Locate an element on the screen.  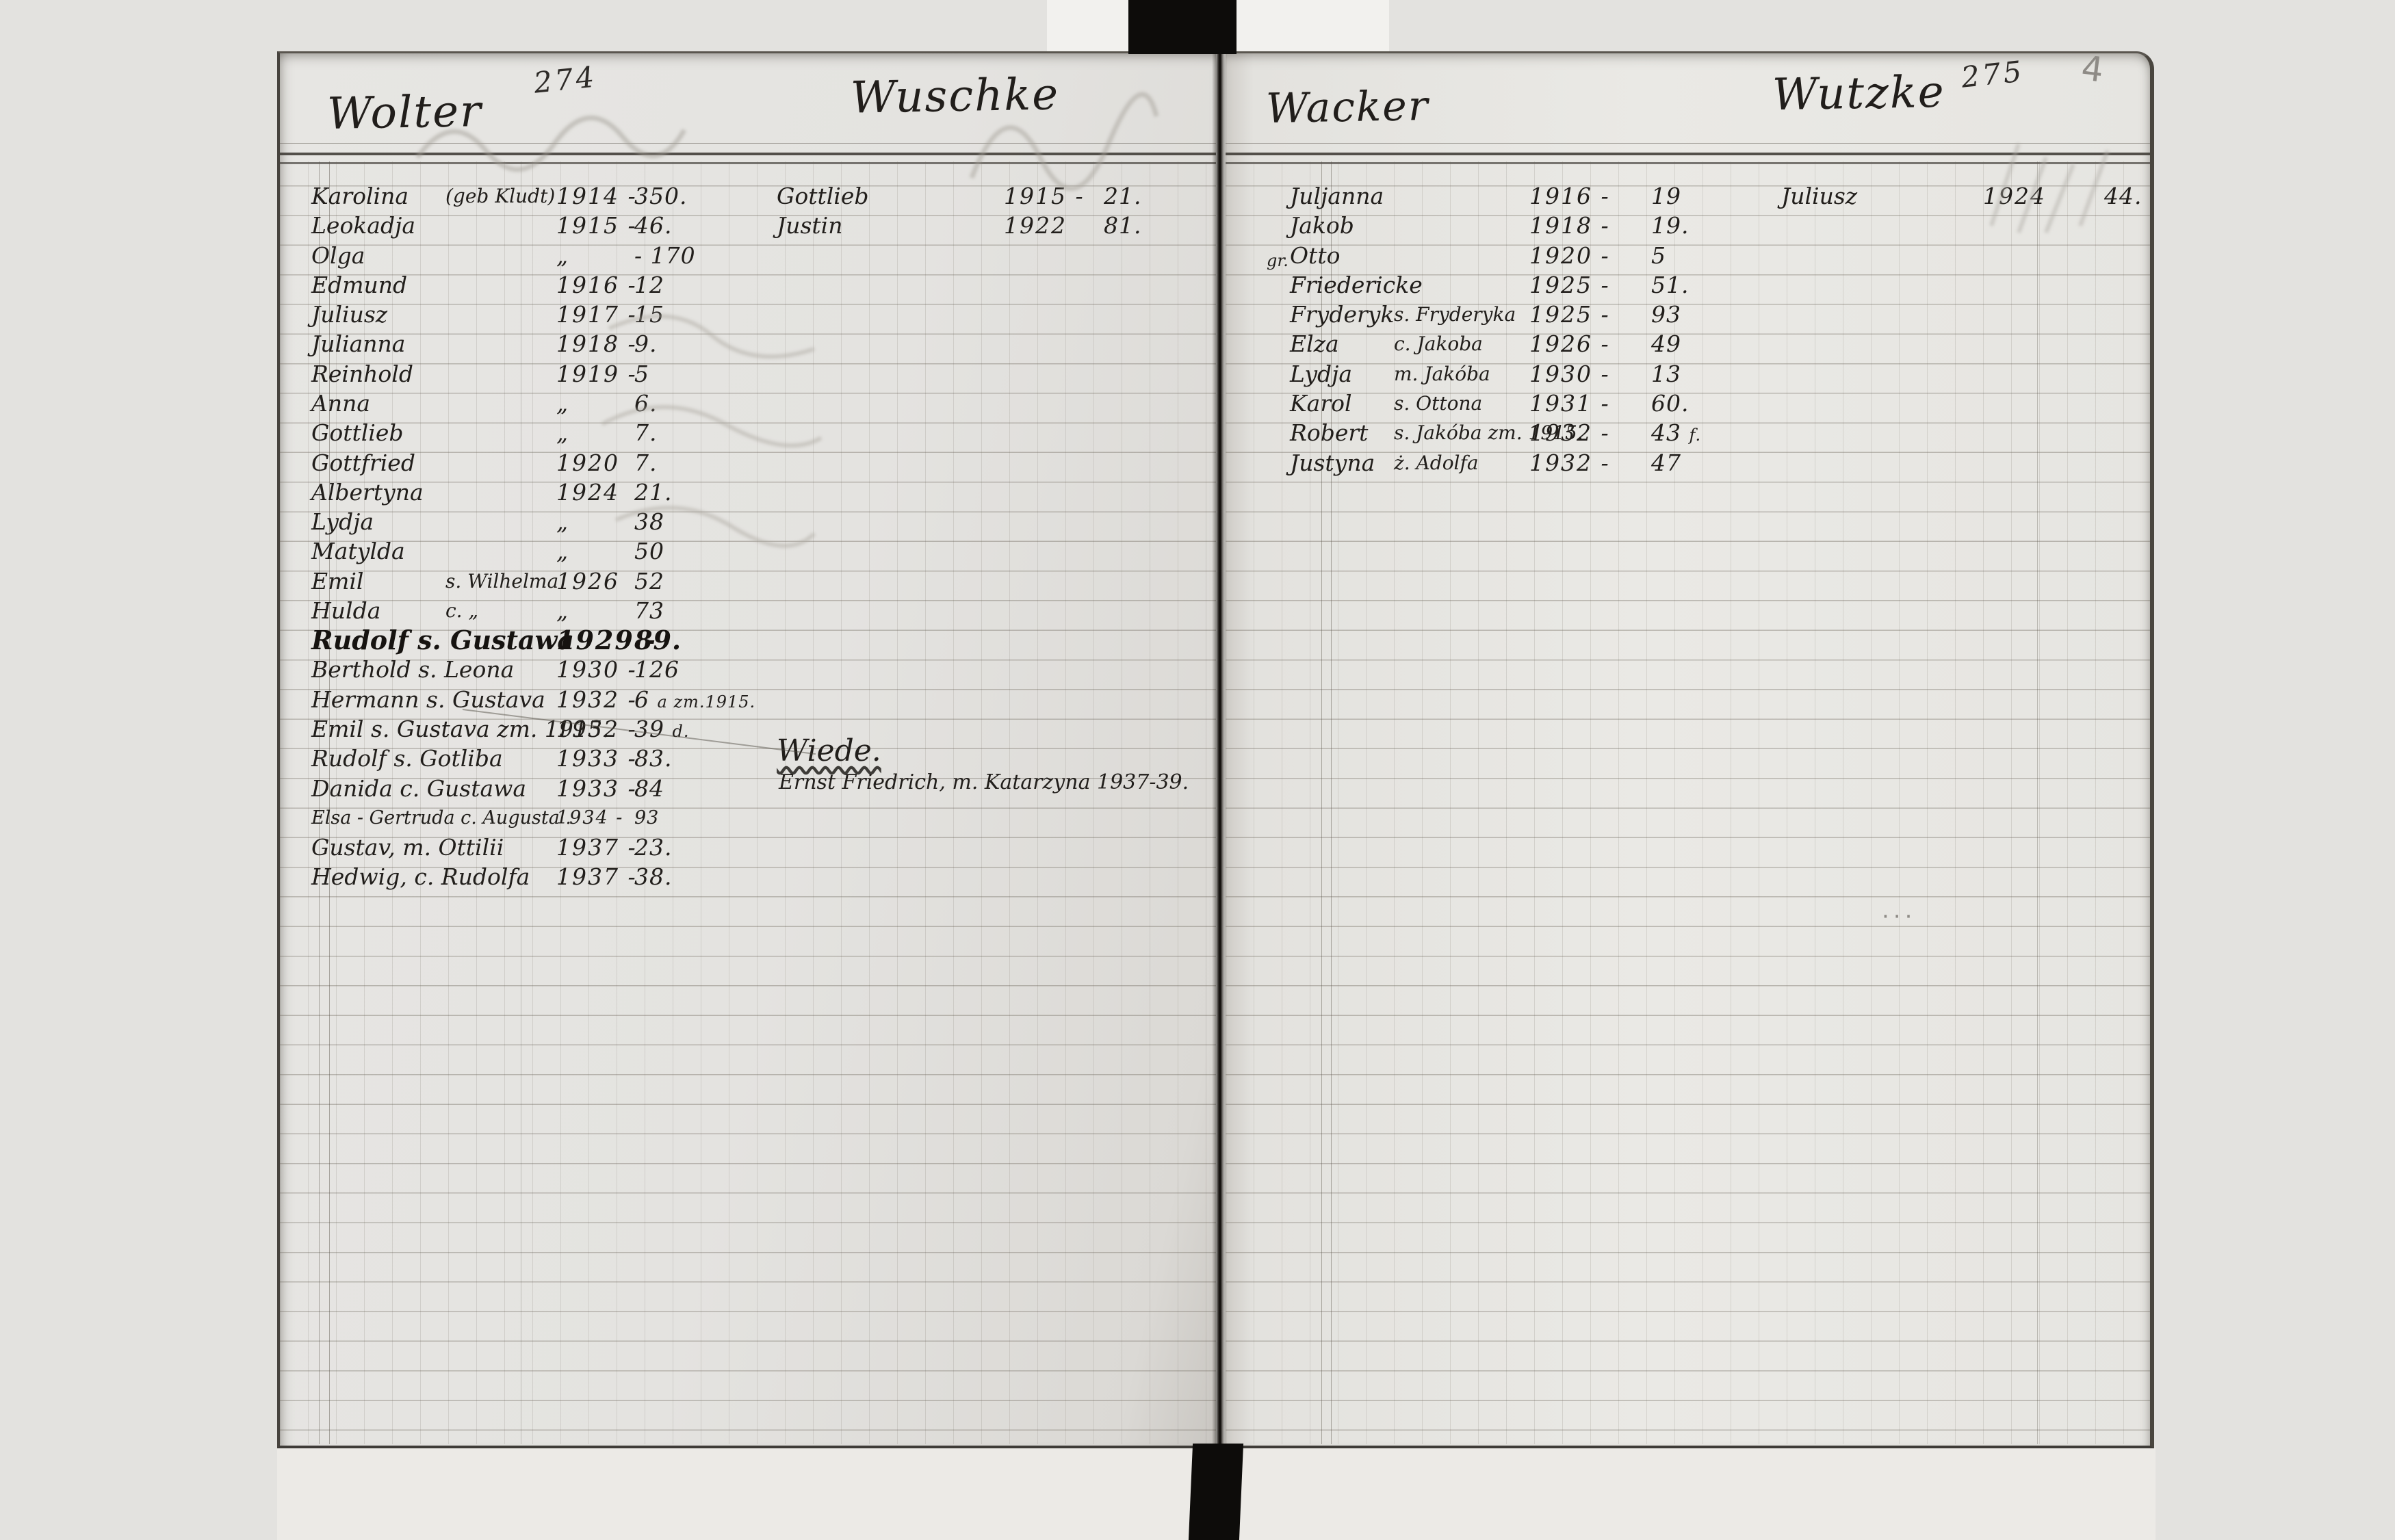
entry-name: Gottfried is located at coordinates (363, 462).